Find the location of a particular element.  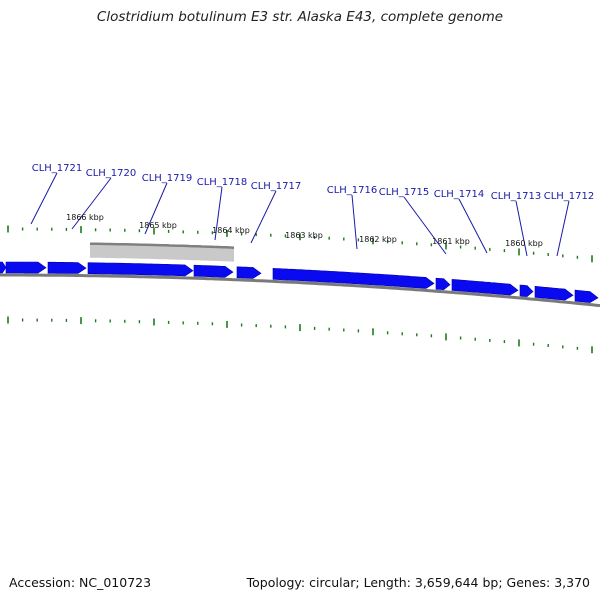

selection-region-edge is located at coordinates (162, 245).